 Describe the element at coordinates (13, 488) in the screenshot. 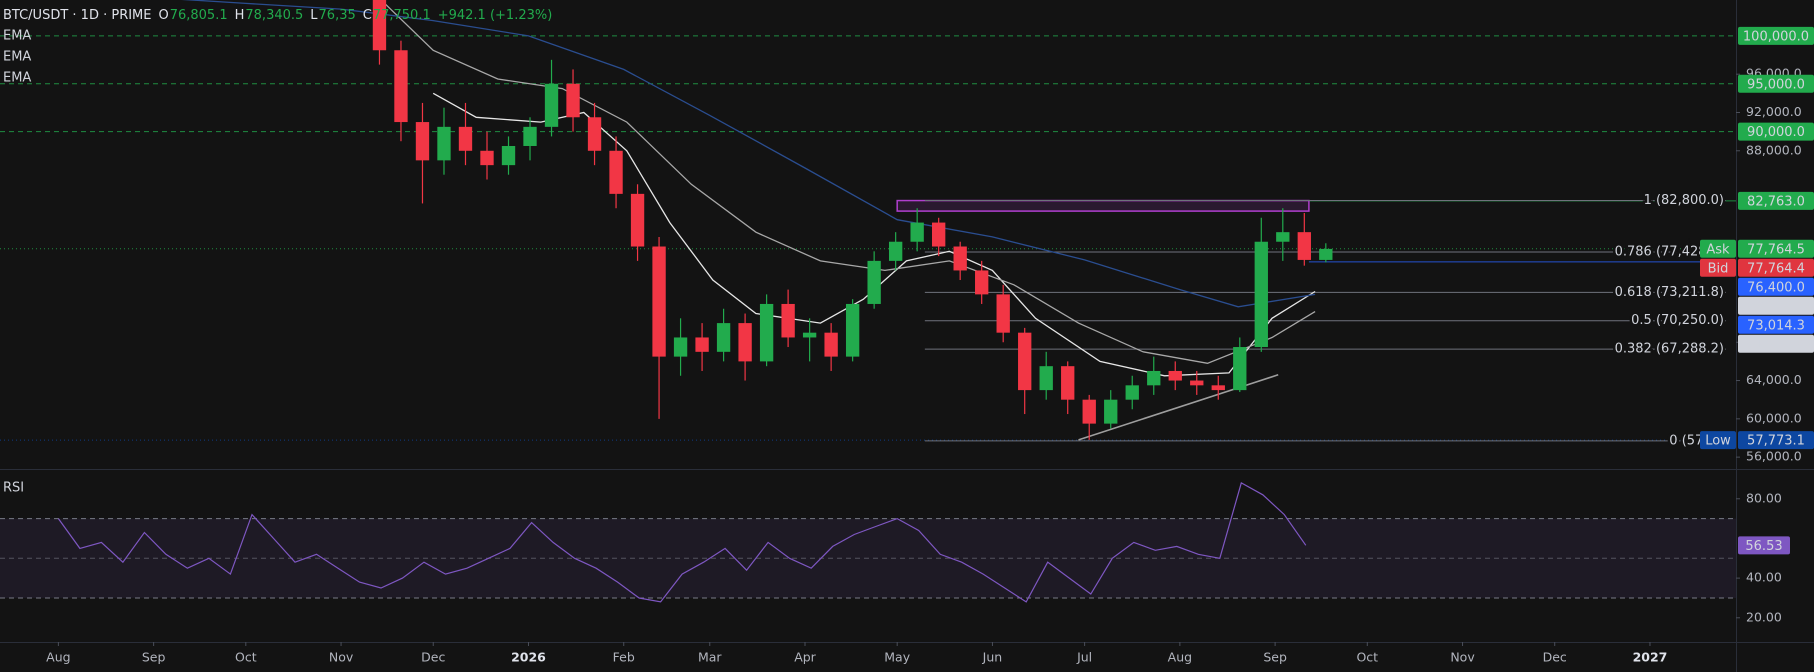

I see `rsi-title: RSI` at that location.